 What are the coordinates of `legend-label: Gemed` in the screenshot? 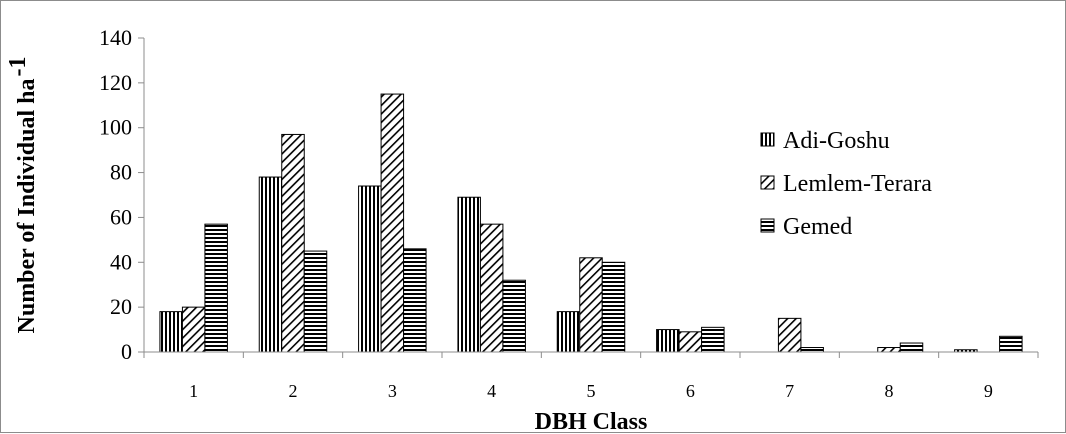 It's located at (817, 227).